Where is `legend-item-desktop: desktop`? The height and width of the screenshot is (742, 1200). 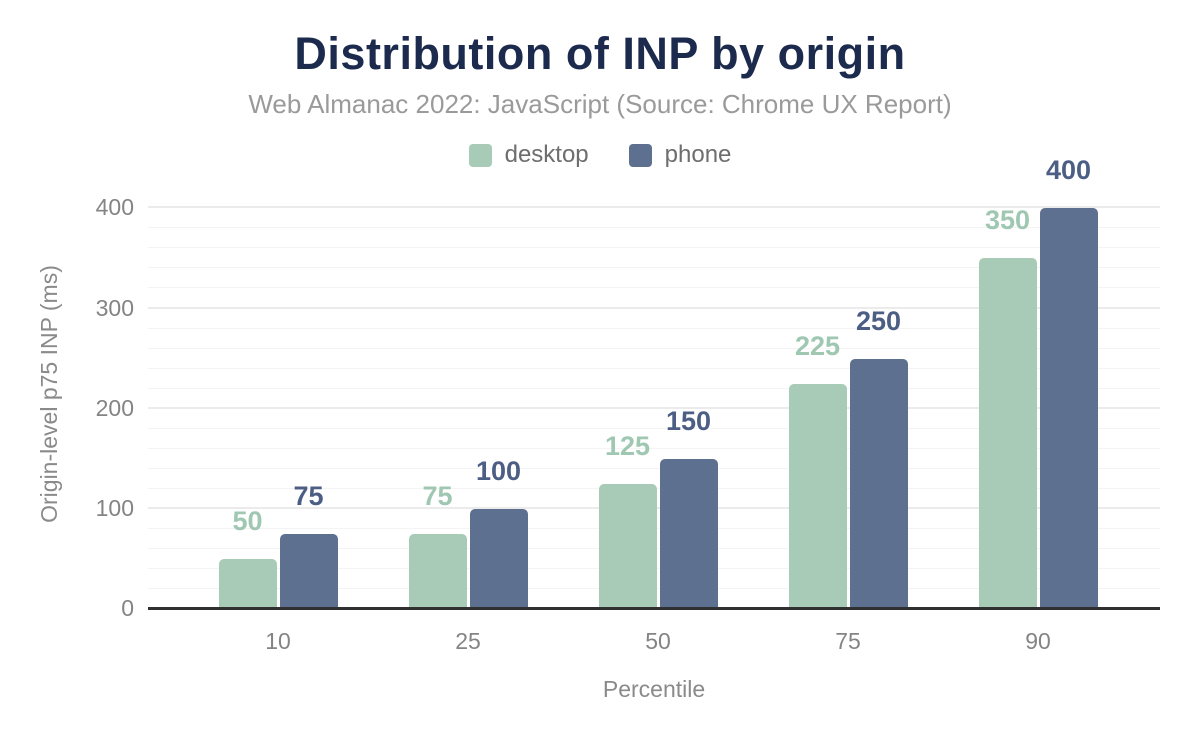 legend-item-desktop: desktop is located at coordinates (528, 155).